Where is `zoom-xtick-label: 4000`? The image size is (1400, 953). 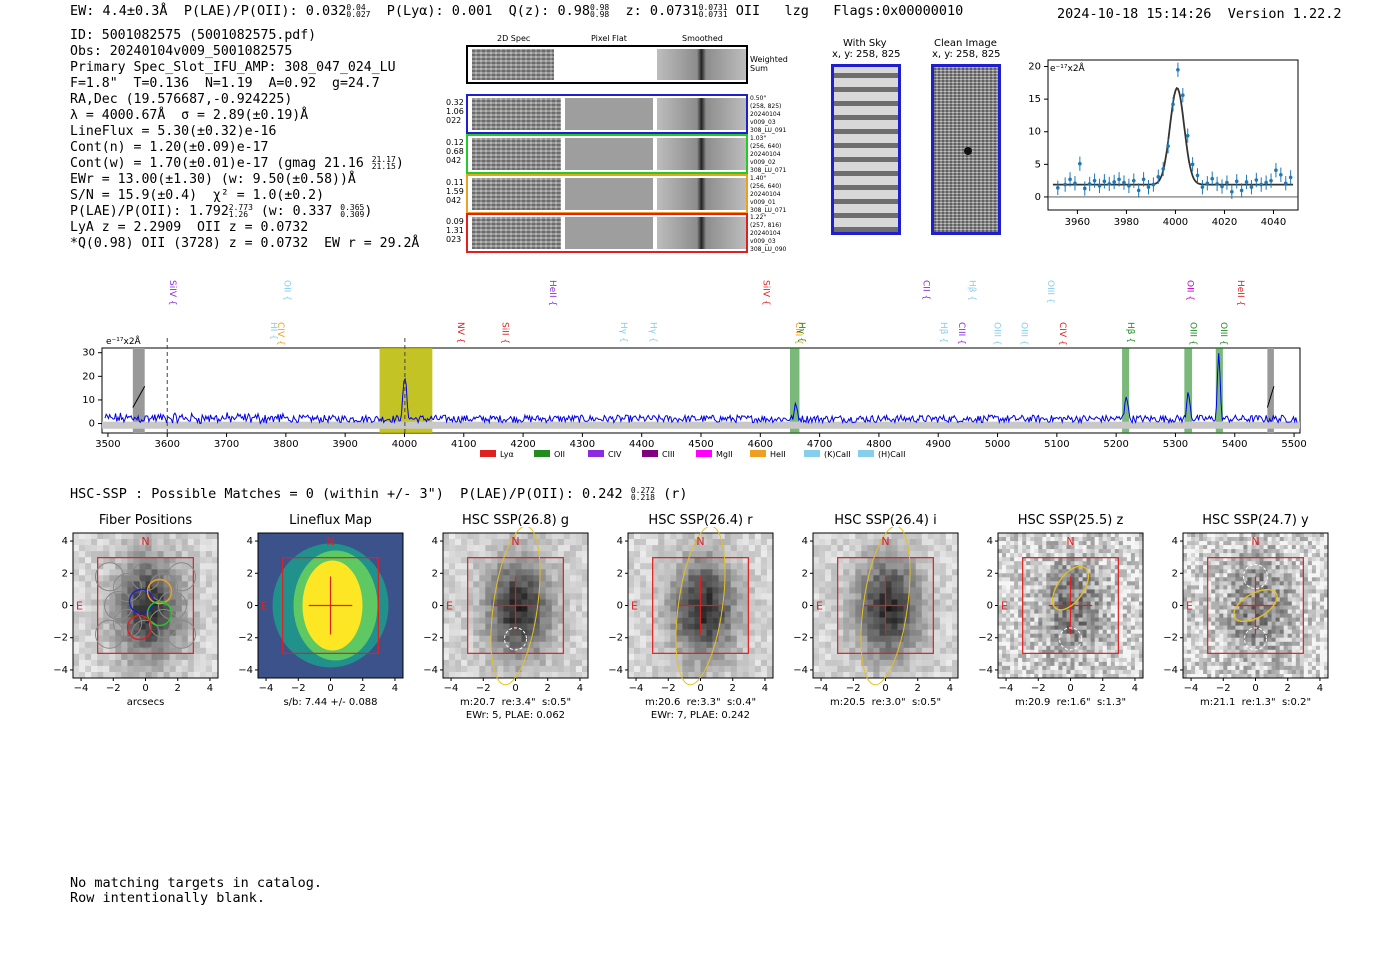
zoom-xtick-label: 4000 is located at coordinates (1175, 222).